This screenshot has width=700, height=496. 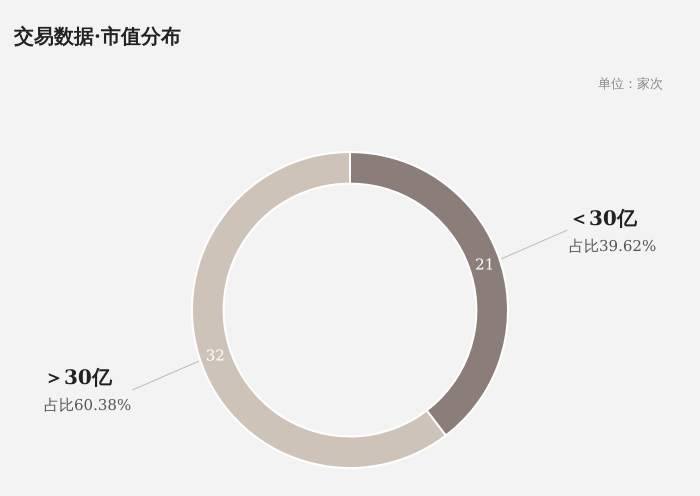 What do you see at coordinates (603, 218) in the screenshot?
I see `slice-label: ＜30亿` at bounding box center [603, 218].